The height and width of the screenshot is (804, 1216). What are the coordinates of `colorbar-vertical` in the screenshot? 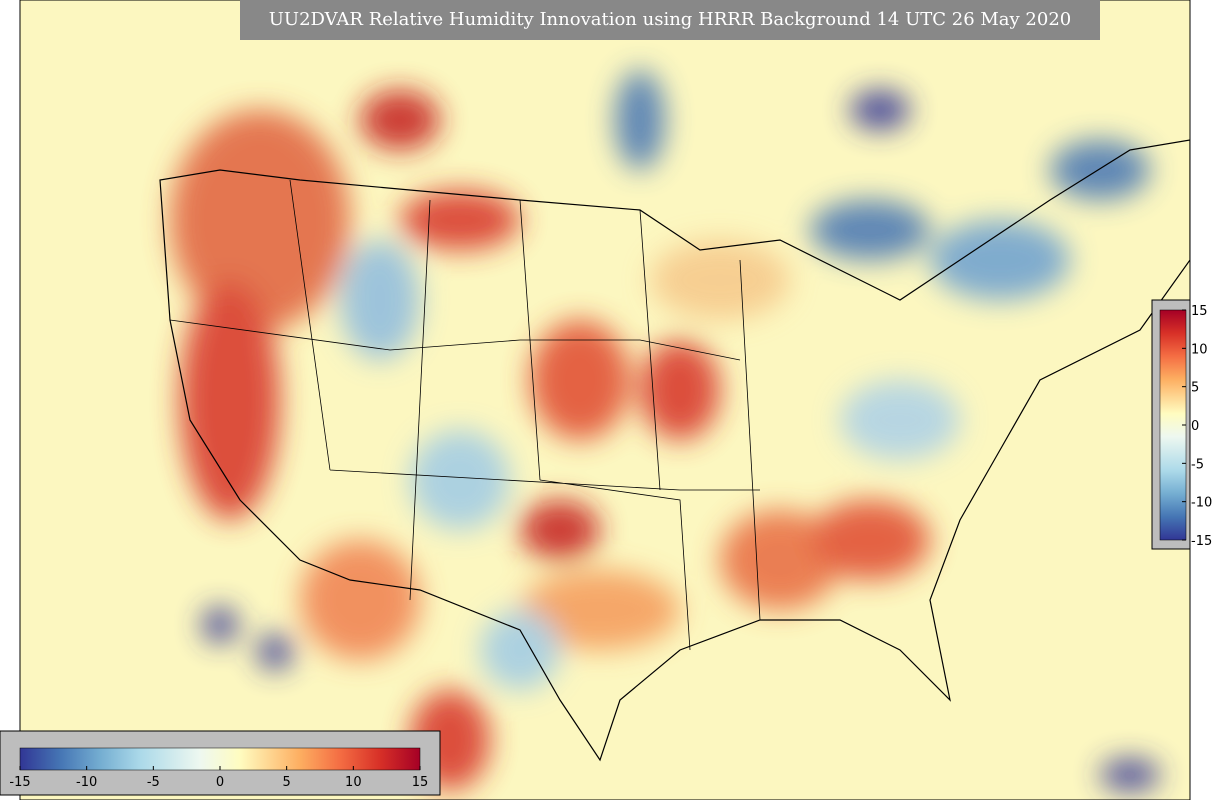 It's located at (1173, 425).